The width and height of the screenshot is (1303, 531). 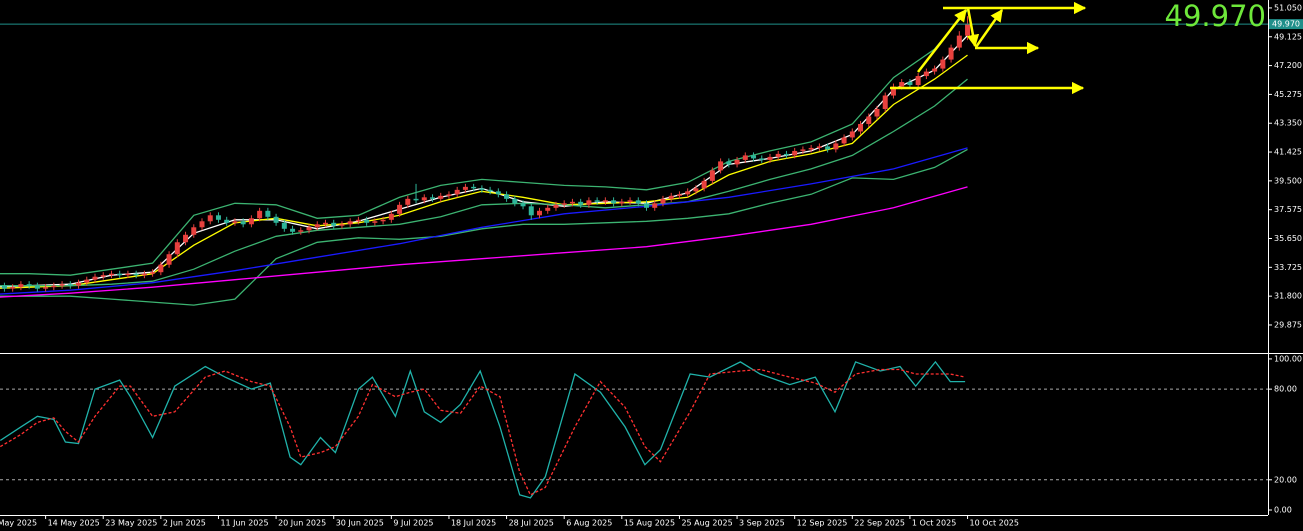 What do you see at coordinates (1288, 123) in the screenshot?
I see `y-tick-label: 43.350` at bounding box center [1288, 123].